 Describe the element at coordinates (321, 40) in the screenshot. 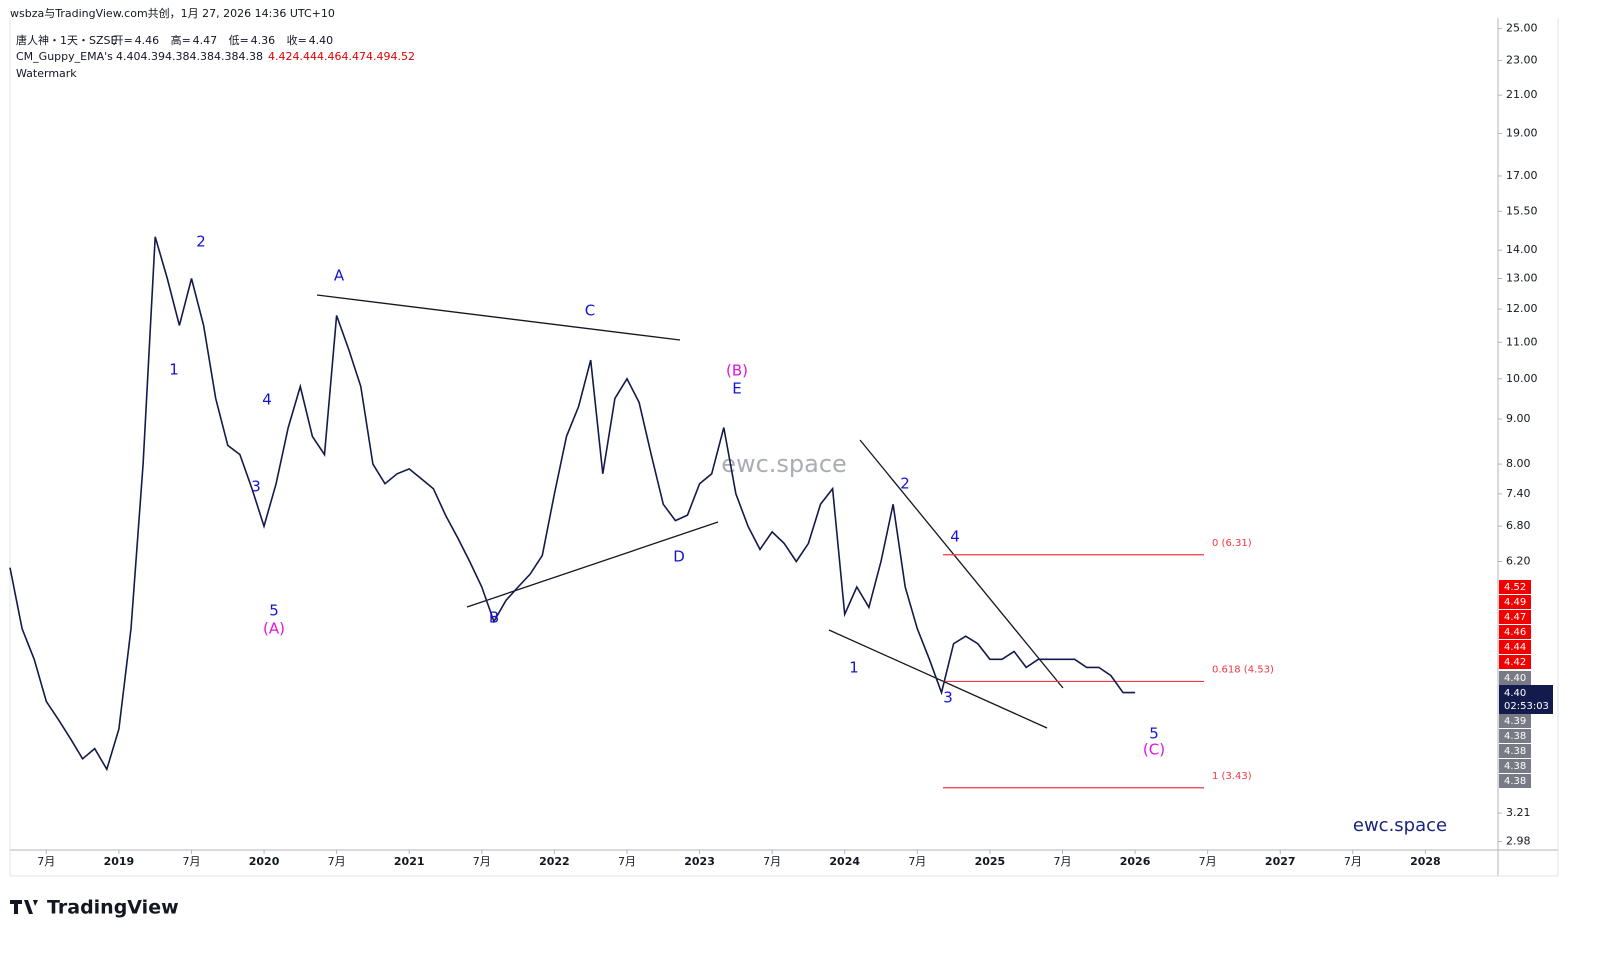

I see `ohlc-value: 4.40` at that location.